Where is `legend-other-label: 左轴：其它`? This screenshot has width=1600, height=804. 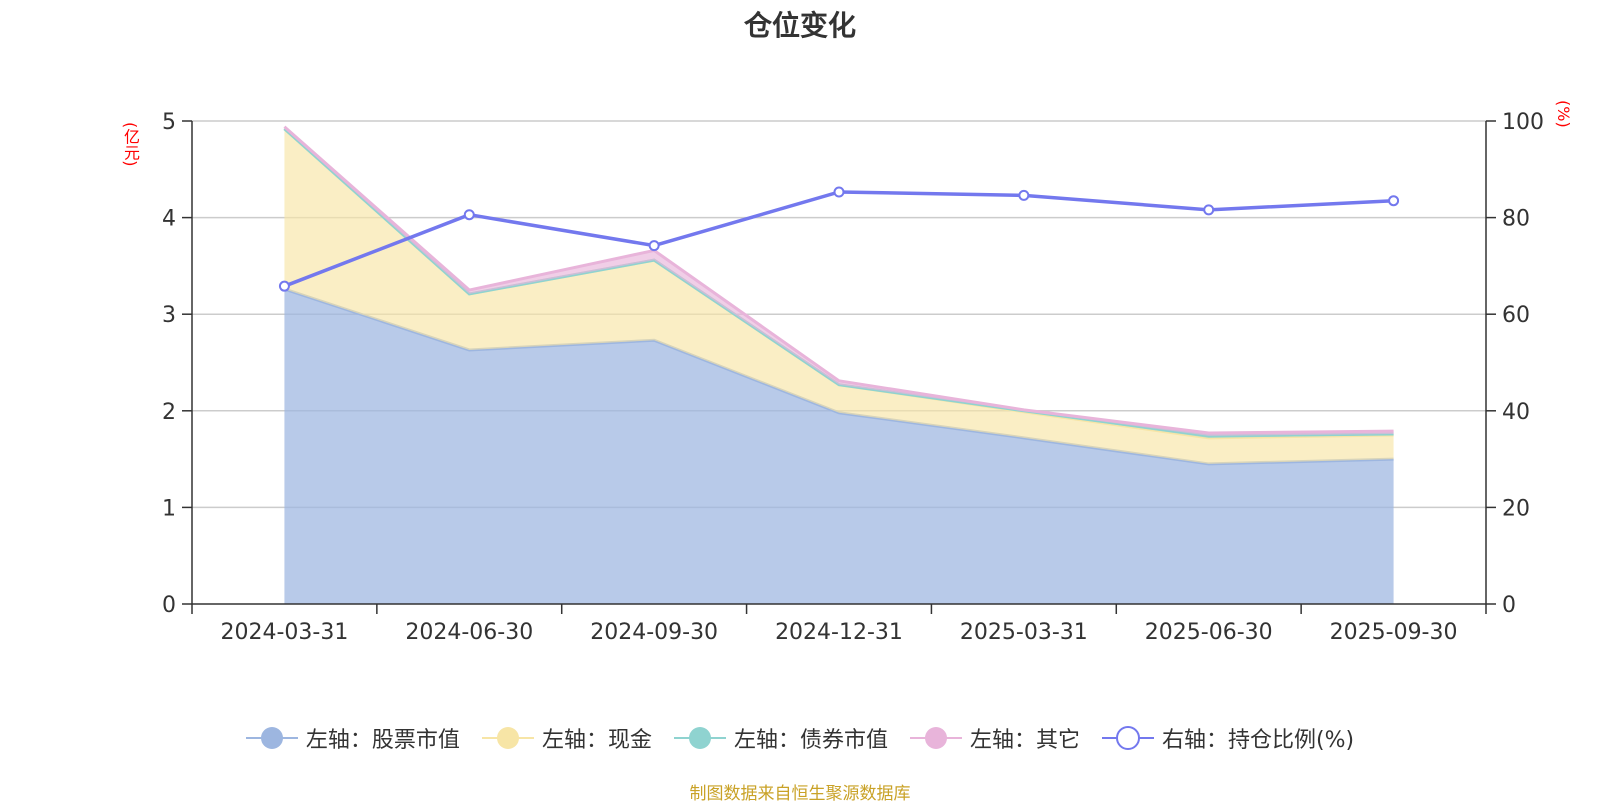 legend-other-label: 左轴：其它 is located at coordinates (1024, 740).